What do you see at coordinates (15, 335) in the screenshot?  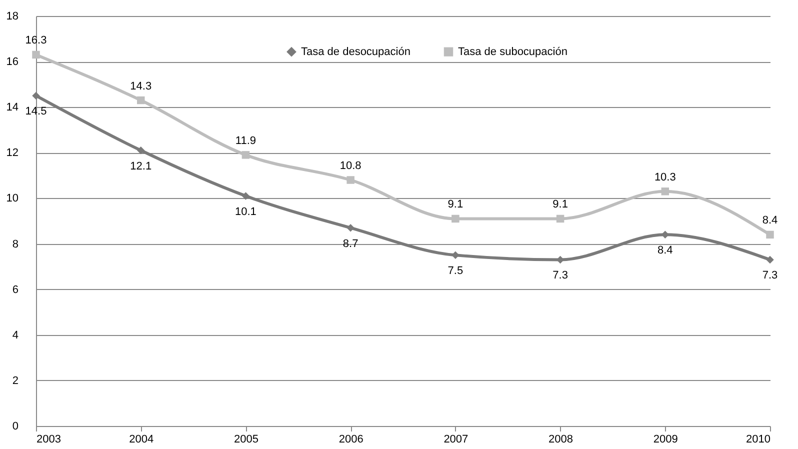 I see `y-tick-label: 4` at bounding box center [15, 335].